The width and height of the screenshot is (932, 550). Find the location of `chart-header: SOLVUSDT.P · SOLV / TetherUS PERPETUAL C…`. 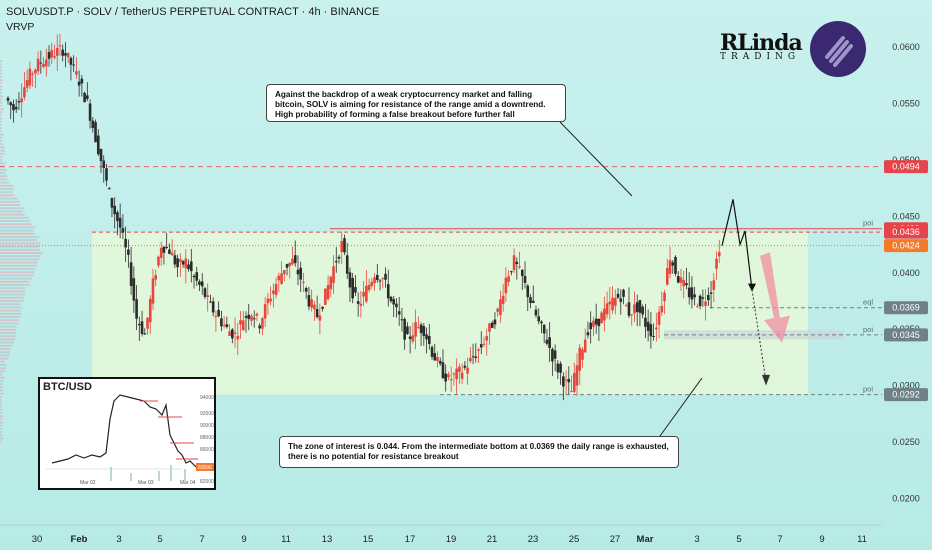

chart-header: SOLVUSDT.P · SOLV / TetherUS PERPETUAL C… is located at coordinates (192, 19).